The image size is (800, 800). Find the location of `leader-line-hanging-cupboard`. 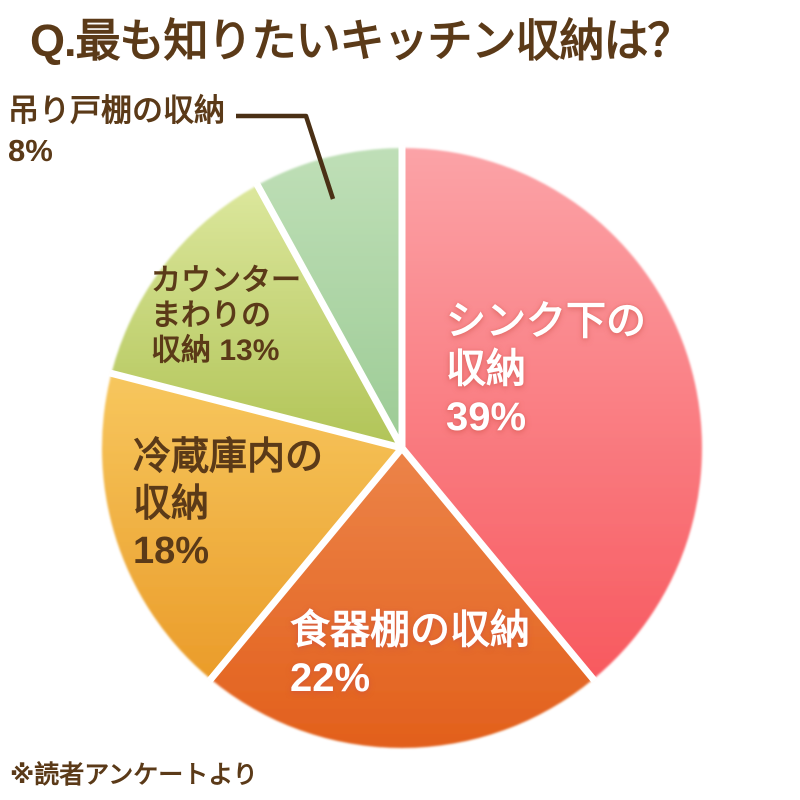

leader-line-hanging-cupboard is located at coordinates (286, 156).